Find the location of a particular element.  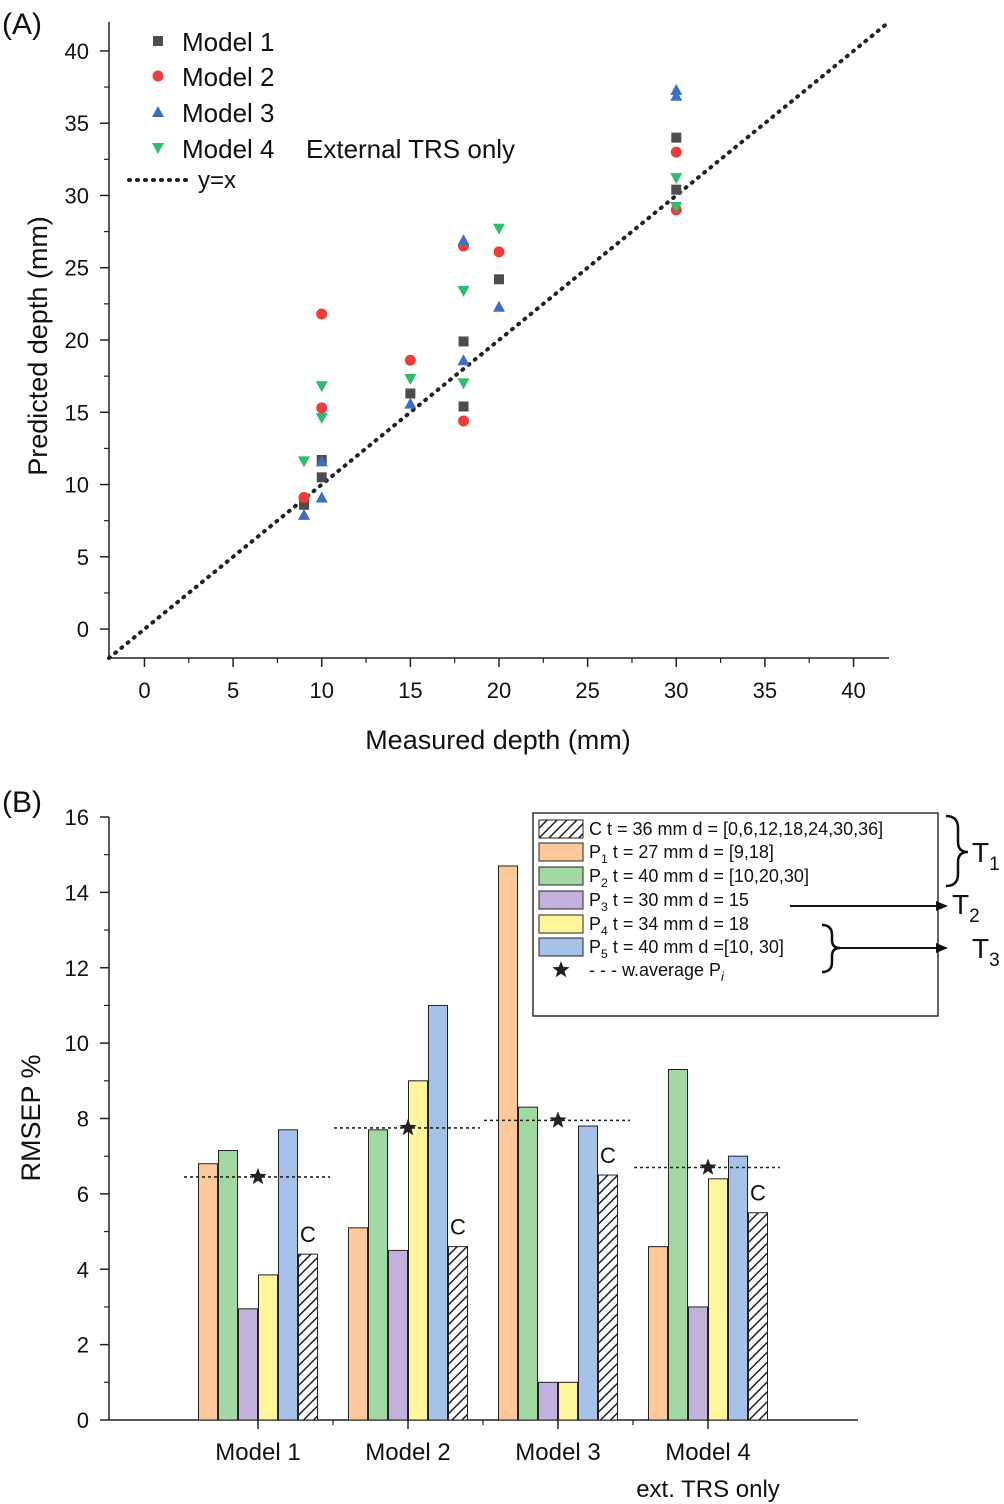

legend-label-P4-main: P is located at coordinates (595, 924).